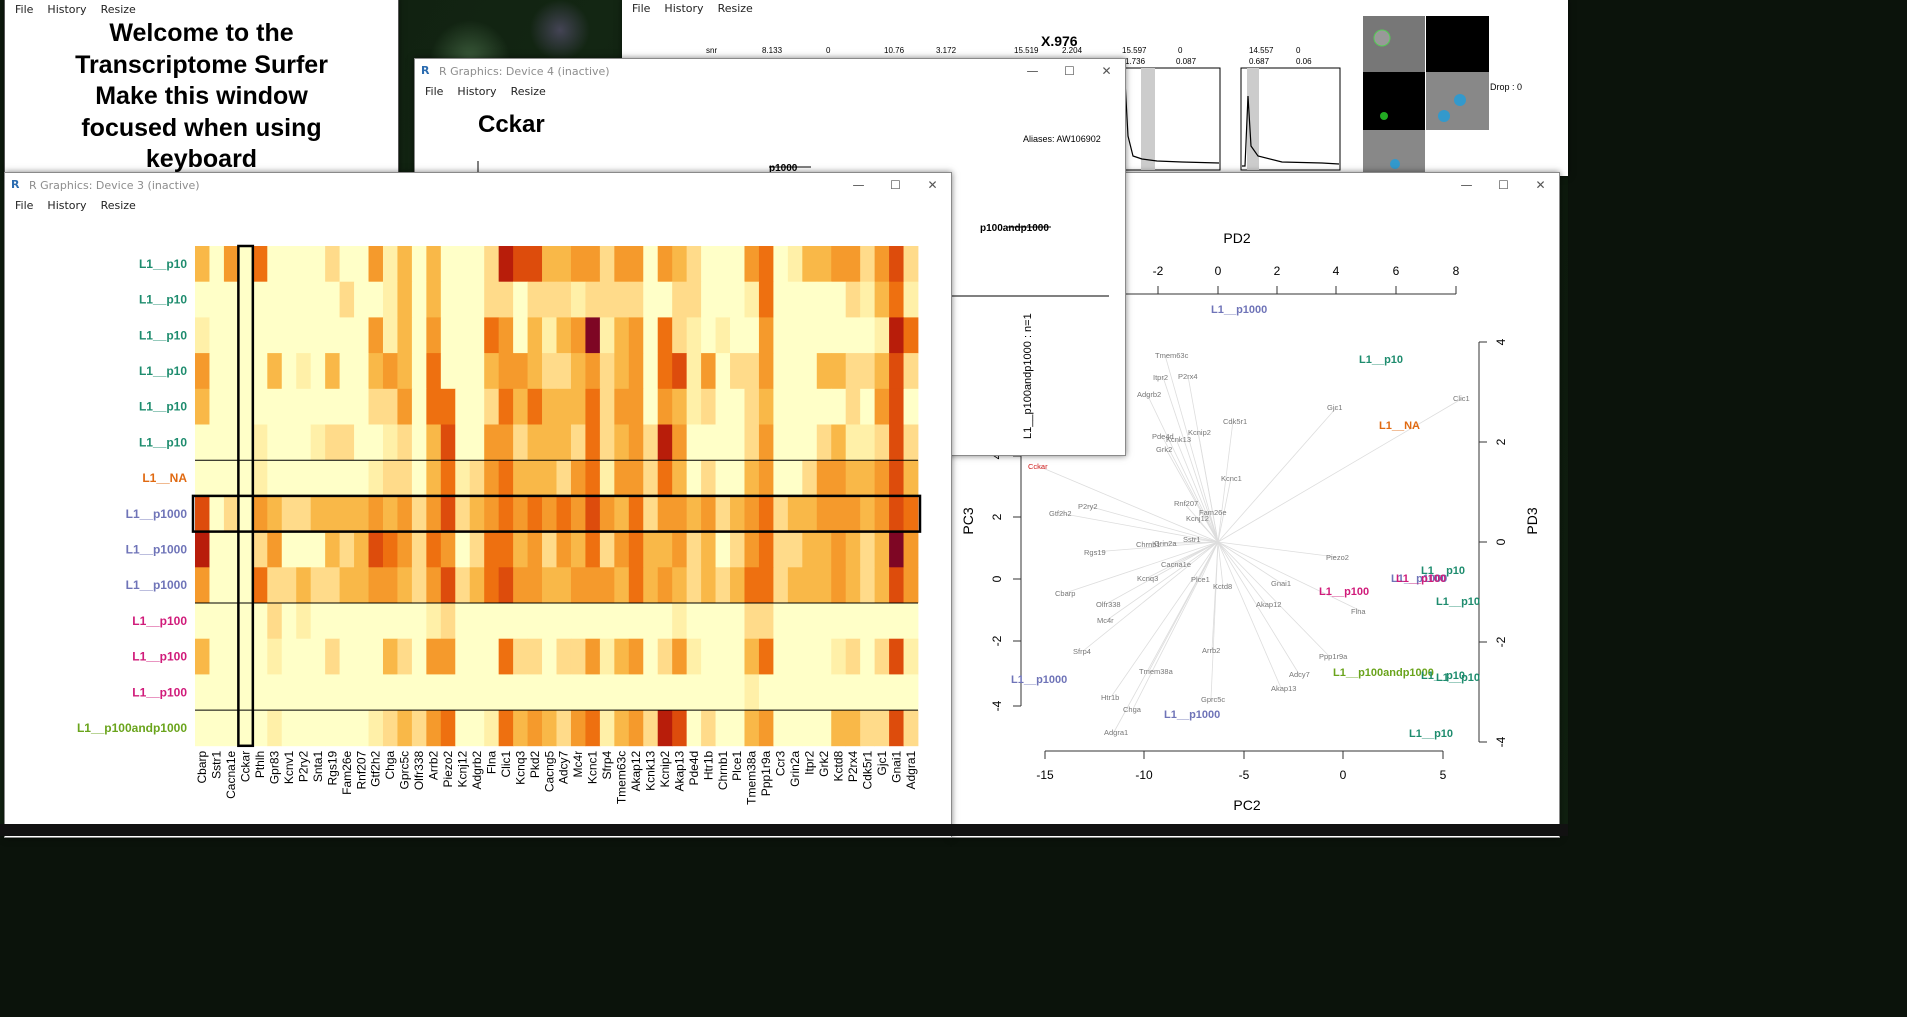 Image resolution: width=1907 pixels, height=1017 pixels. What do you see at coordinates (1358, 611) in the screenshot?
I see `gene-loading-label: Flna` at bounding box center [1358, 611].